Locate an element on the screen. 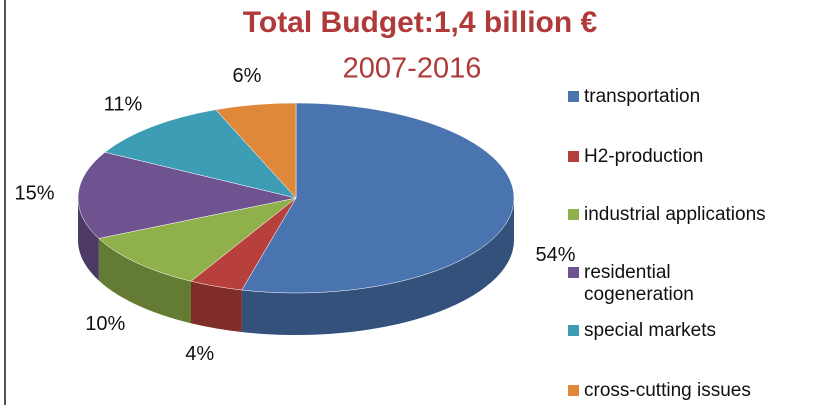  chart-title: Total Budget:1,4 billion € is located at coordinates (420, 22).